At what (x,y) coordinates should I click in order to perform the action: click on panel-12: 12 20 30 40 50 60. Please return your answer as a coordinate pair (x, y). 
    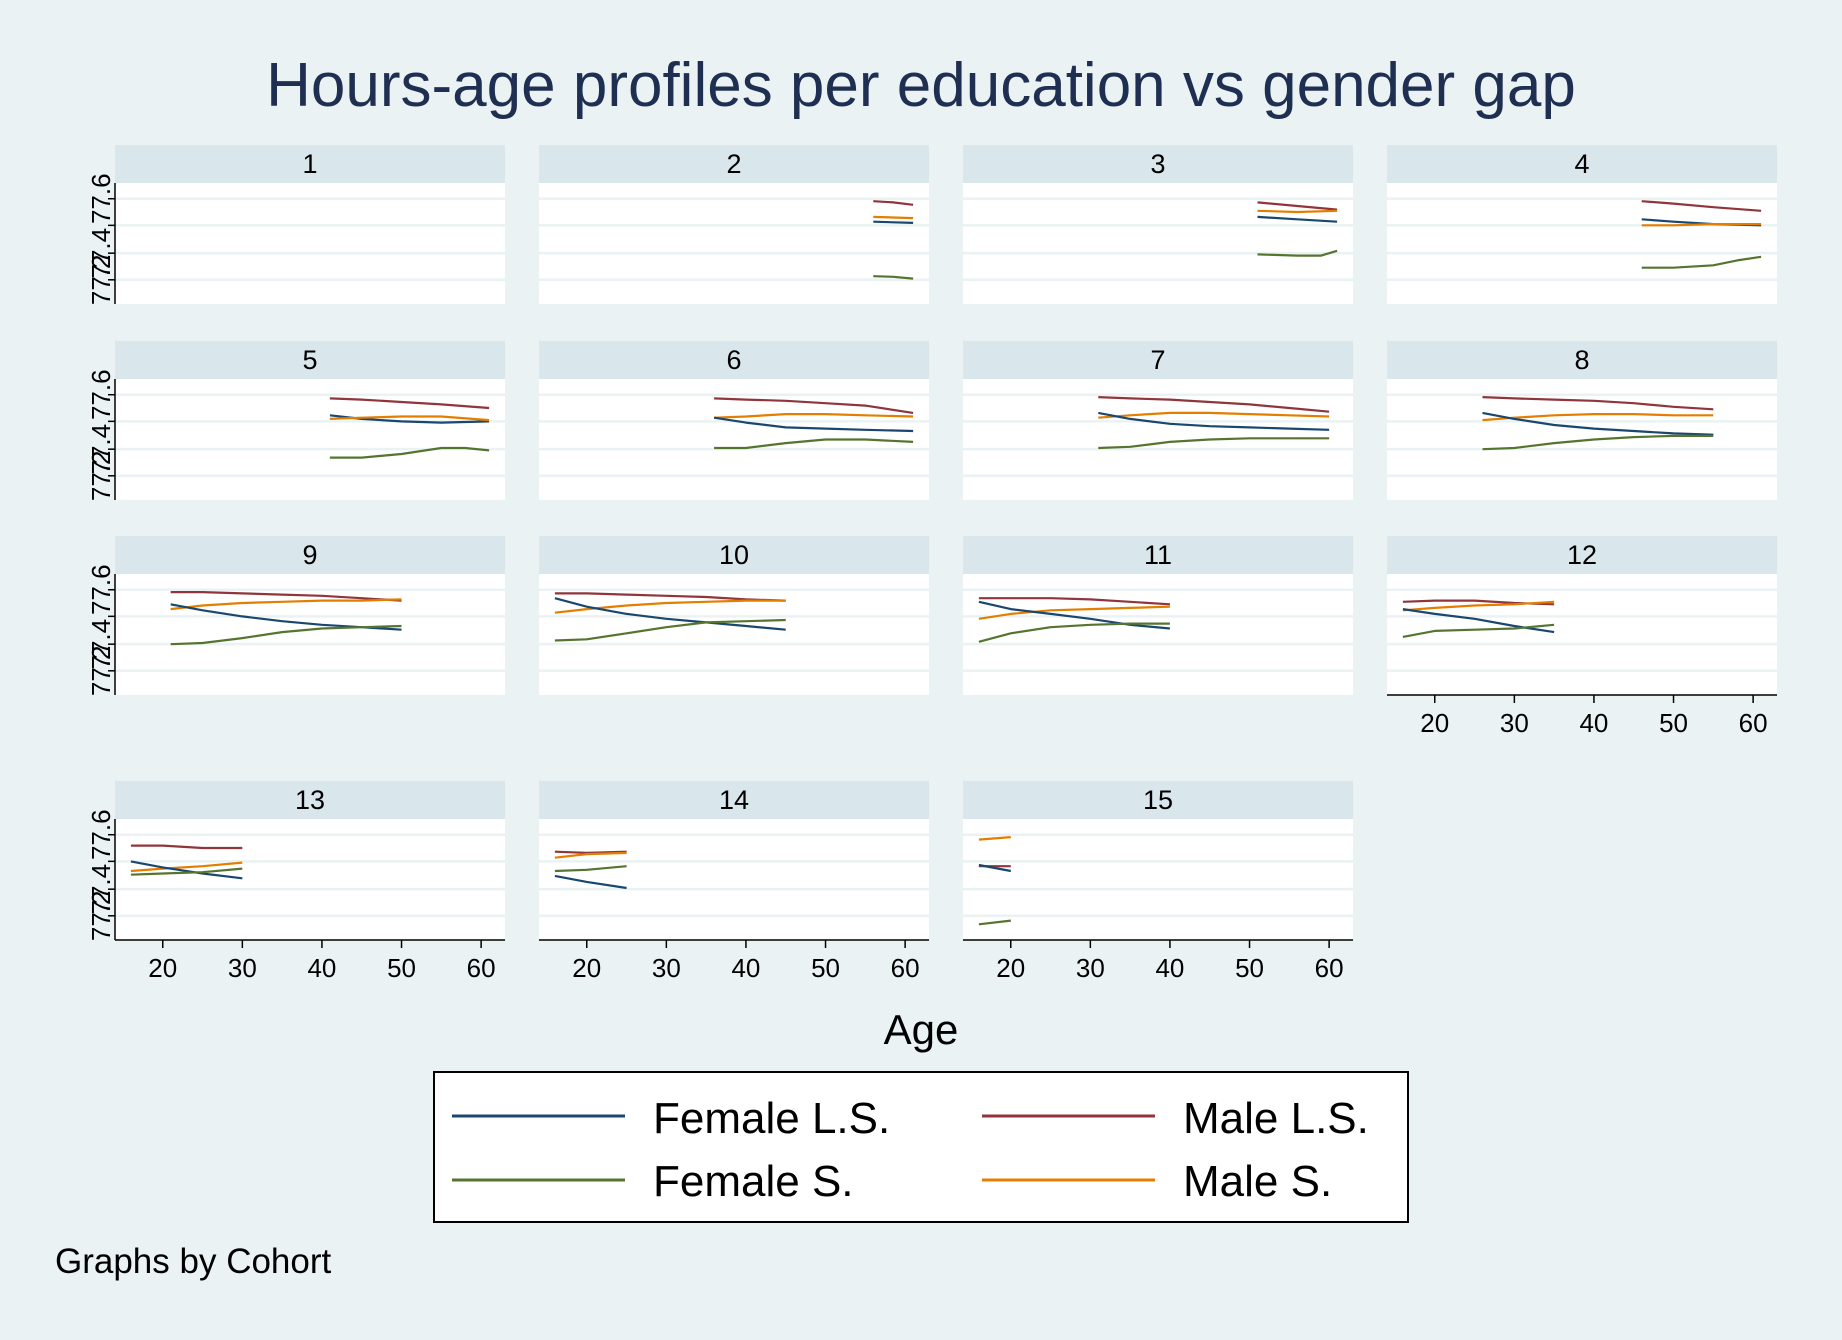
    Looking at the image, I should click on (1582, 637).